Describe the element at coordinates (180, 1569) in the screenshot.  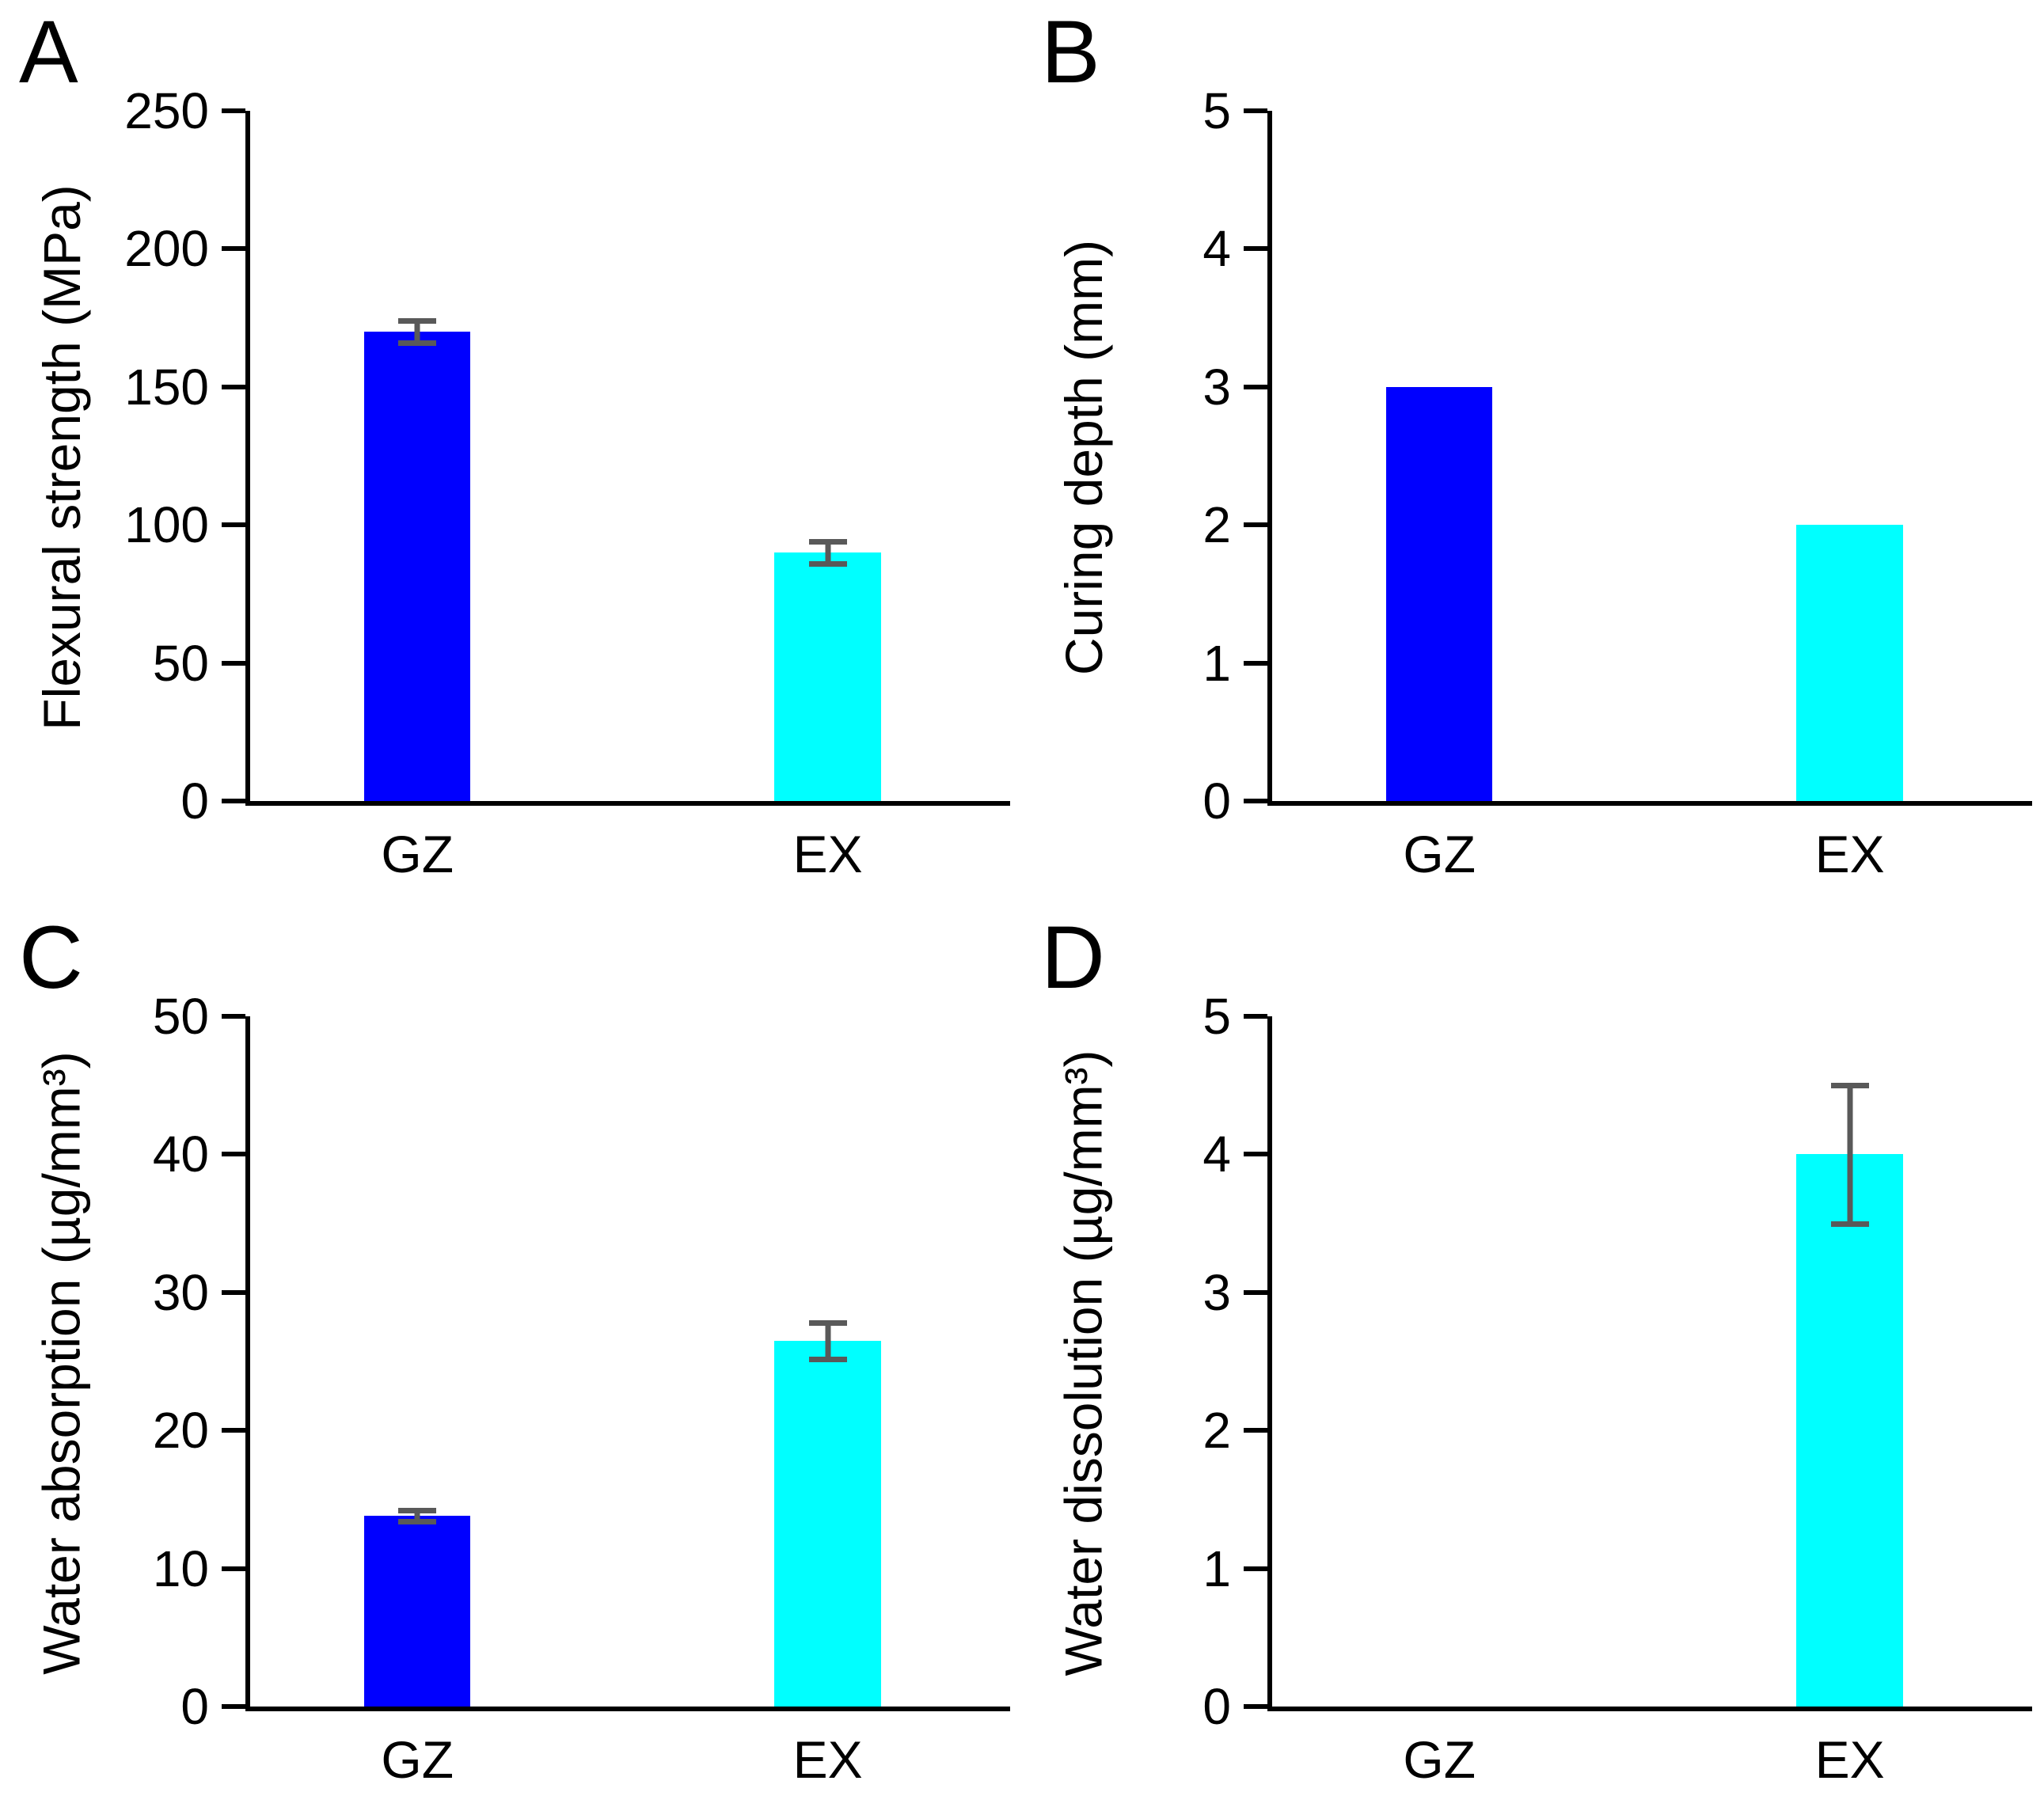
I see `y-tick-label: 10` at that location.